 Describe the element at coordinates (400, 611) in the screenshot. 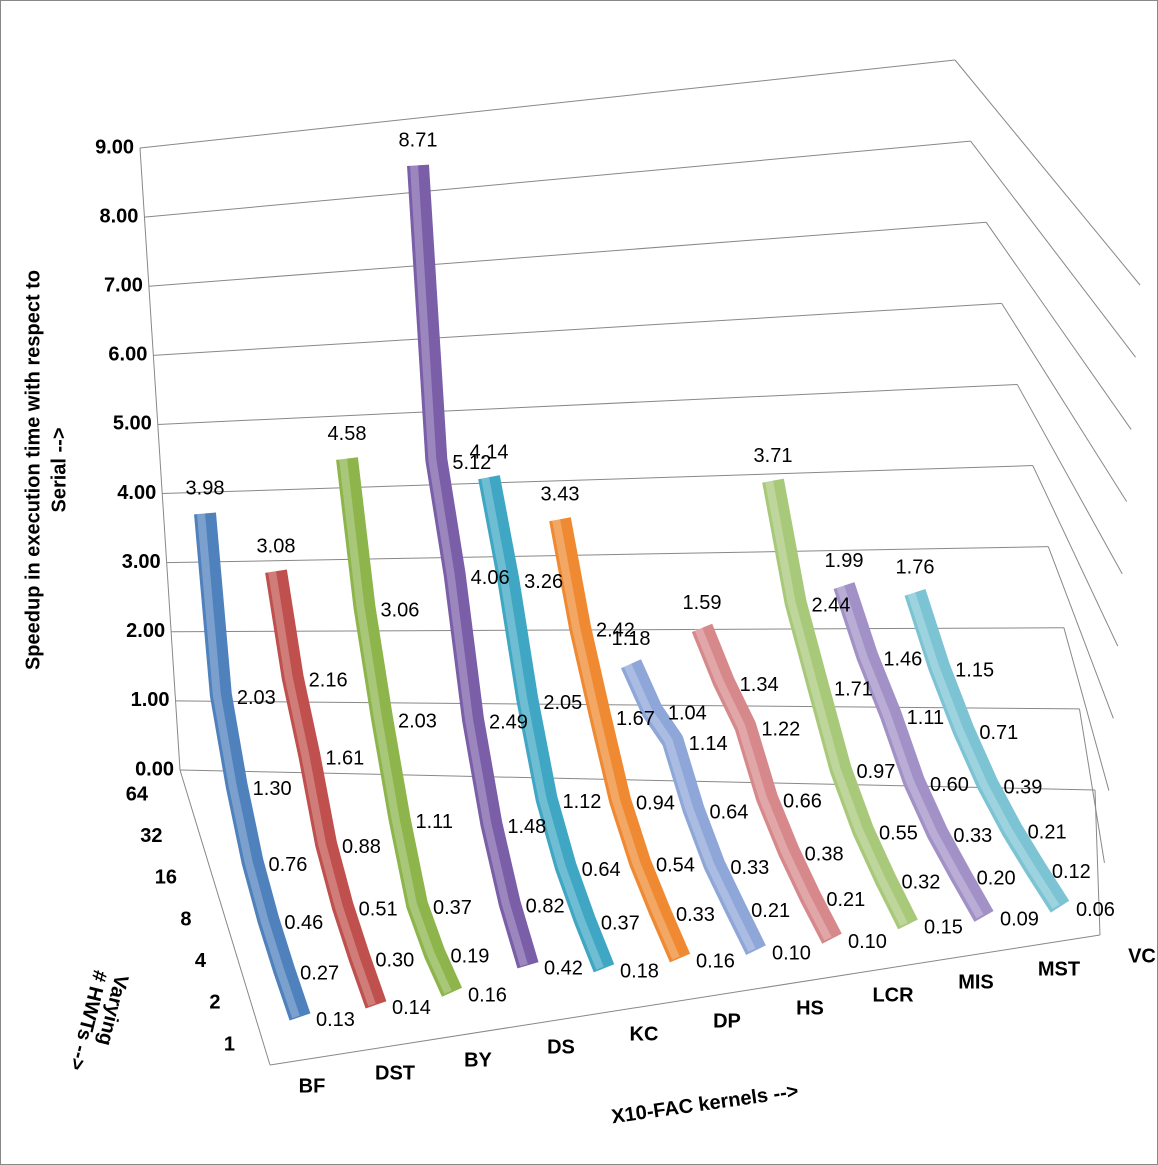

I see `data-label: 3.06` at that location.